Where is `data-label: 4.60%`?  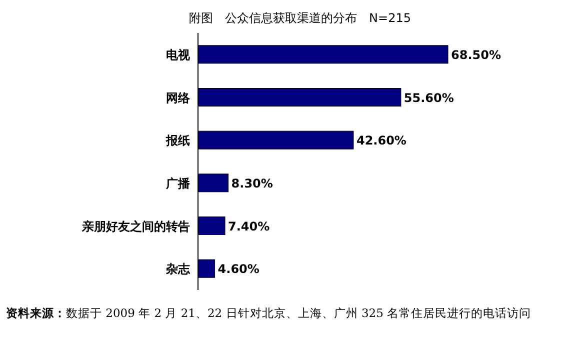
data-label: 4.60% is located at coordinates (239, 269).